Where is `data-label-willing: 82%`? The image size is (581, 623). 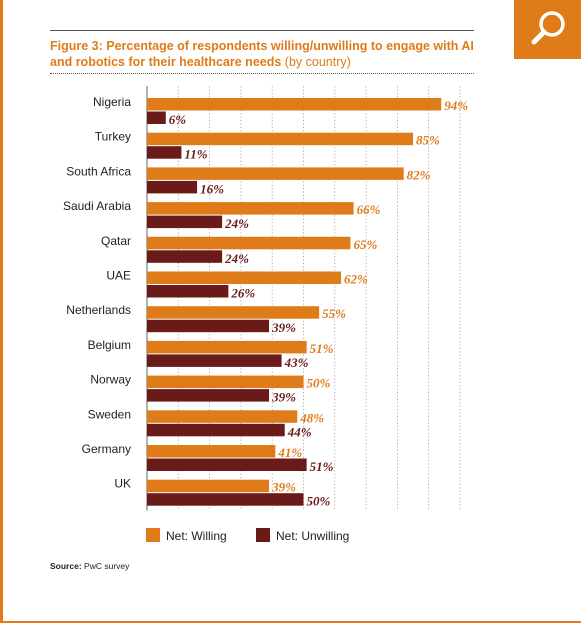
data-label-willing: 82% is located at coordinates (419, 174).